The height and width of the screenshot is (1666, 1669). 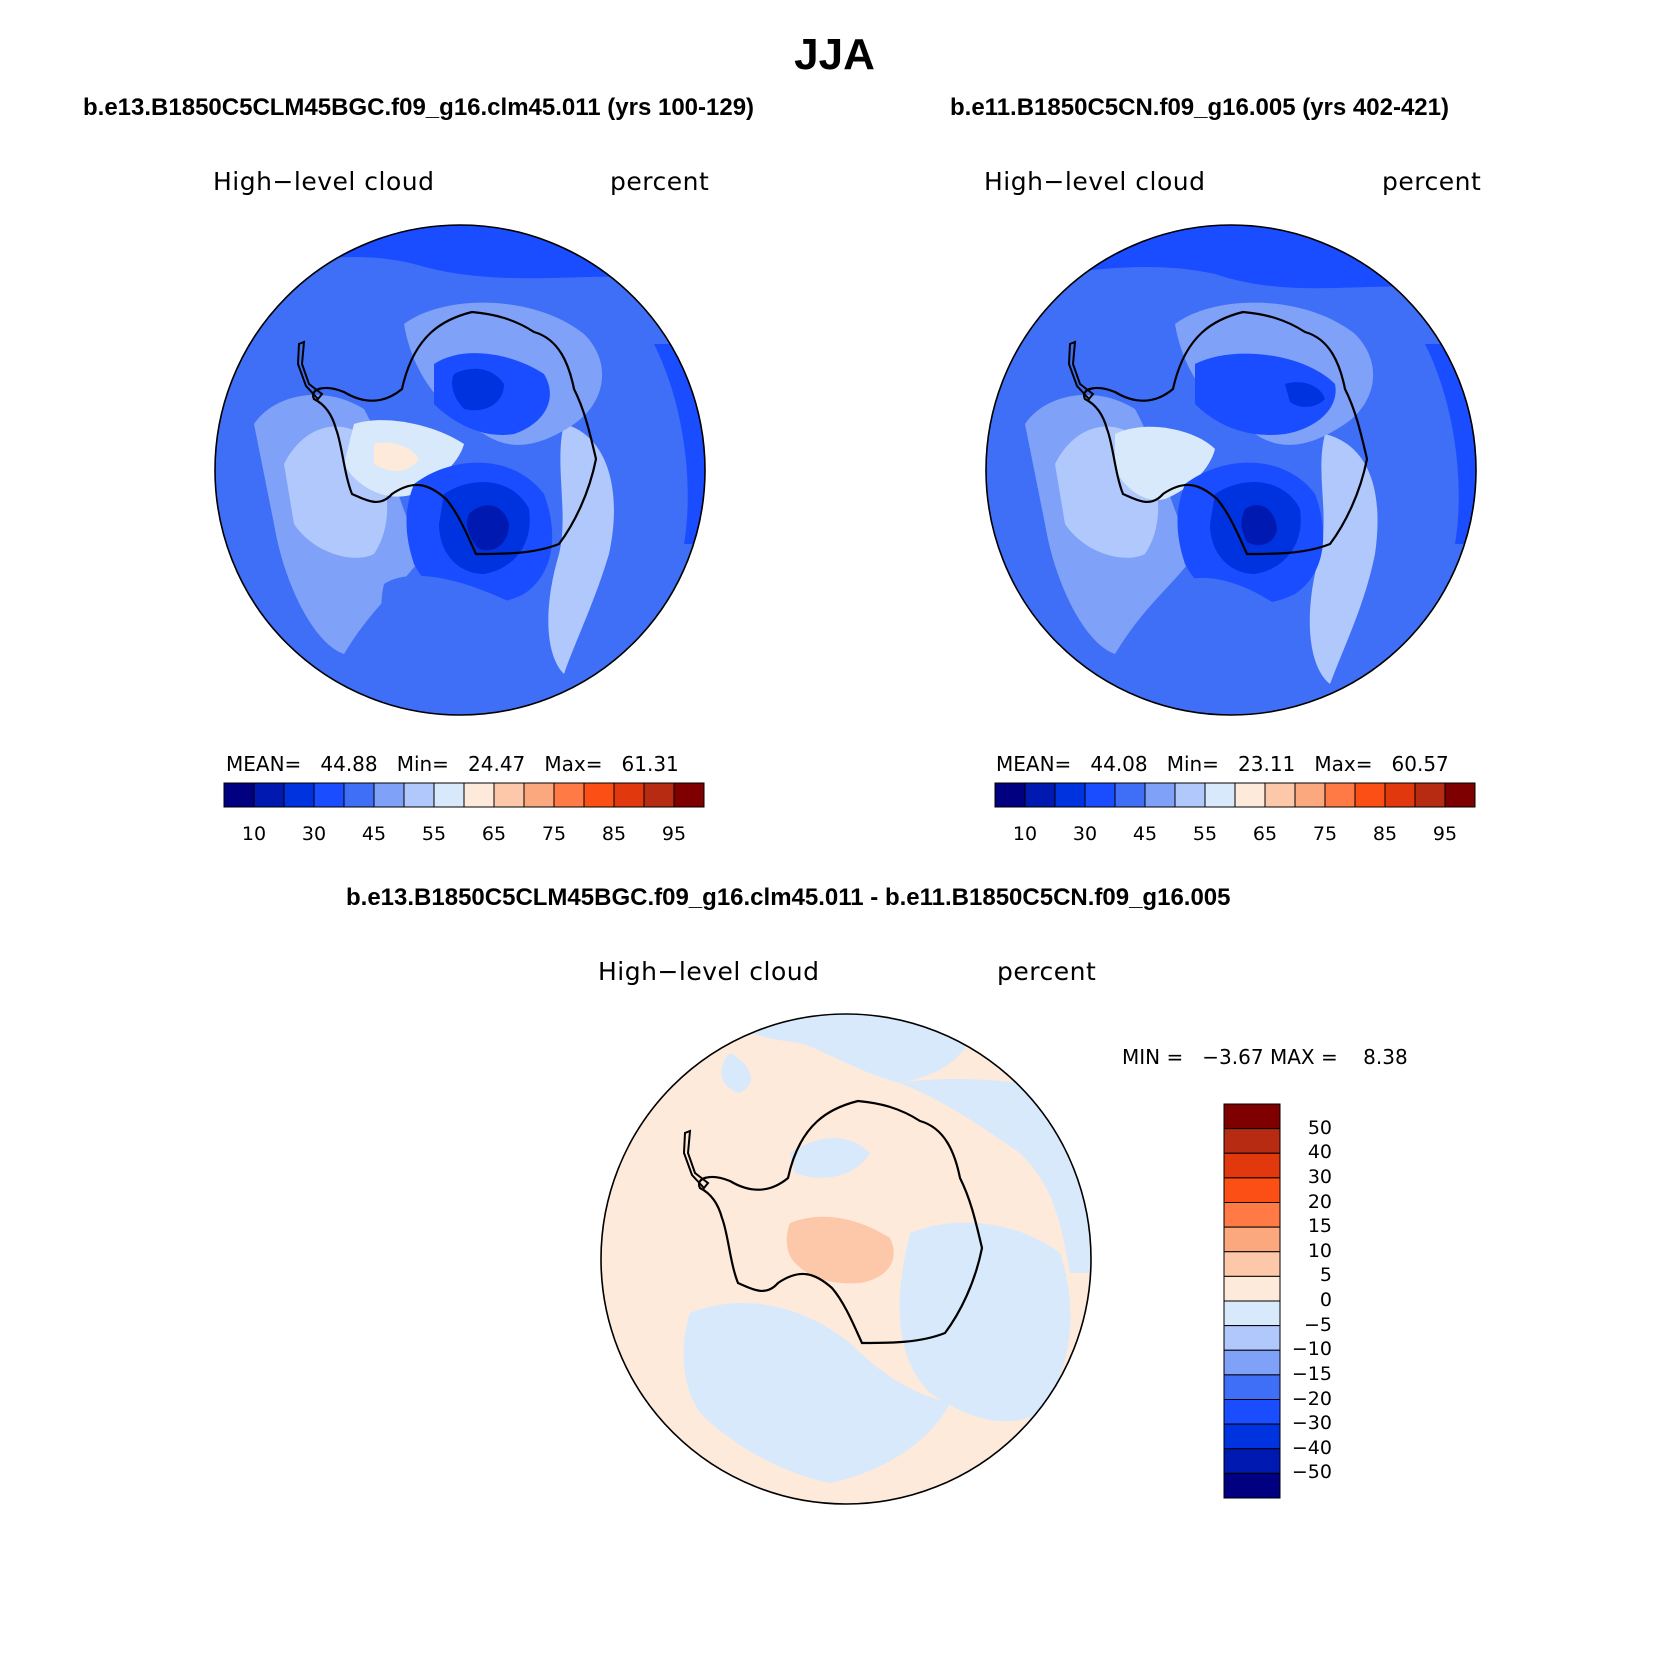 I want to click on left-colorbar, so click(x=464, y=795).